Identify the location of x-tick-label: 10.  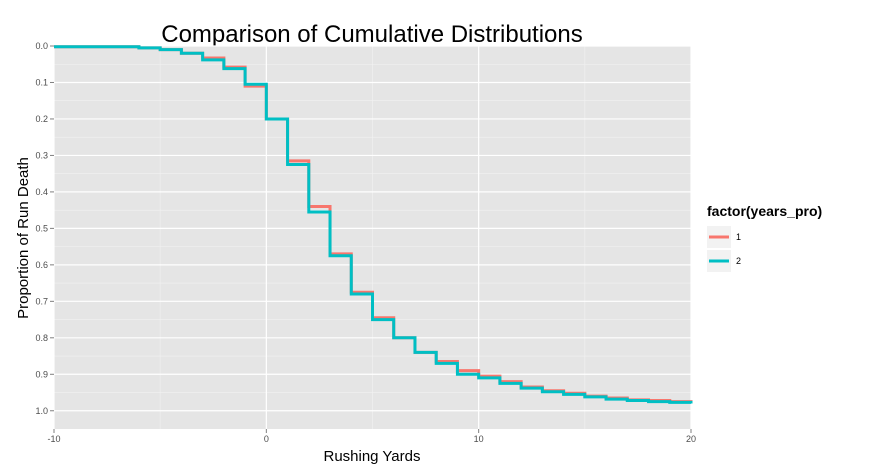
(479, 439).